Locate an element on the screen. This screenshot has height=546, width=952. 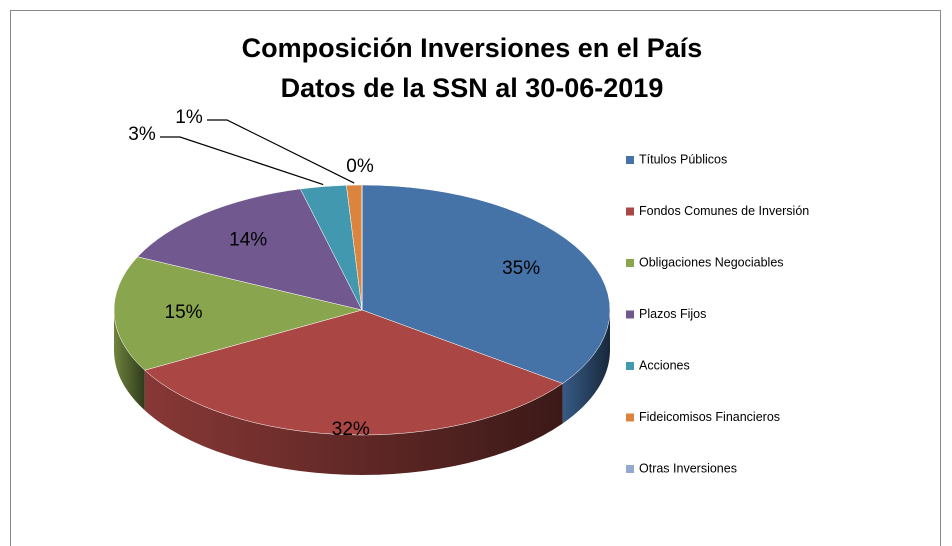
legend-label: Títulos Públicos is located at coordinates (683, 159).